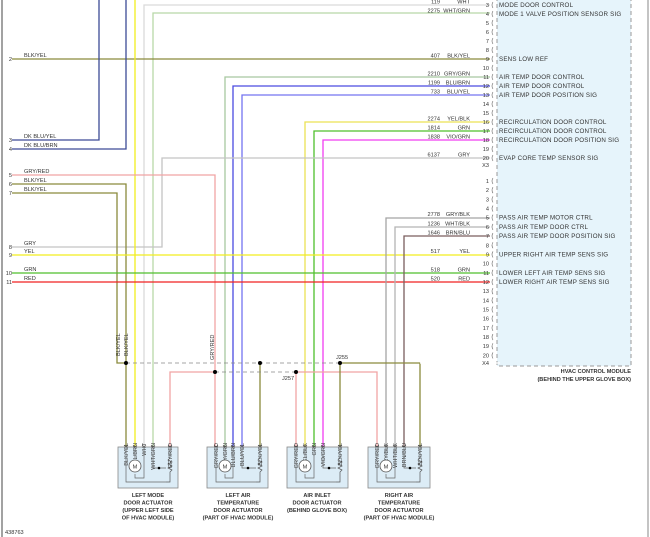 The height and width of the screenshot is (537, 650). What do you see at coordinates (487, 6) in the screenshot?
I see `module-pin-number: 3` at bounding box center [487, 6].